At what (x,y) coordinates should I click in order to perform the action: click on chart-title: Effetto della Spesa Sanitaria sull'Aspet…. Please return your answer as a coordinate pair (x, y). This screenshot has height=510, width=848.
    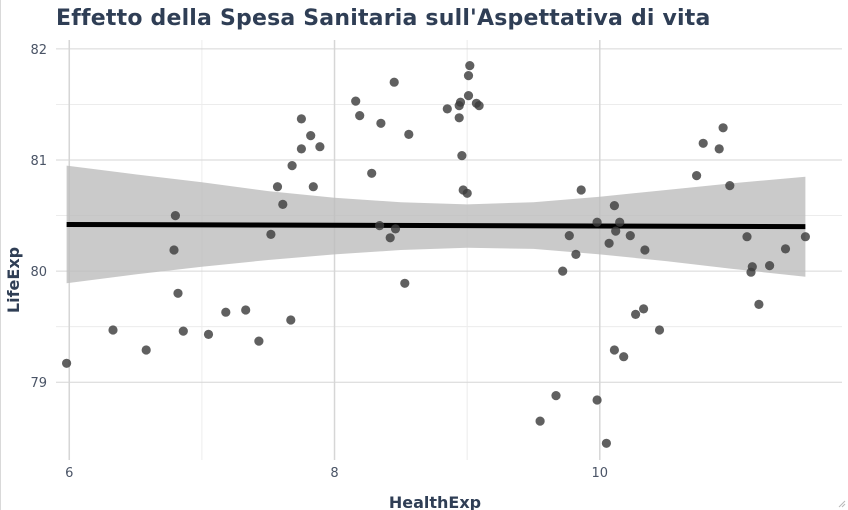
    Looking at the image, I should click on (383, 18).